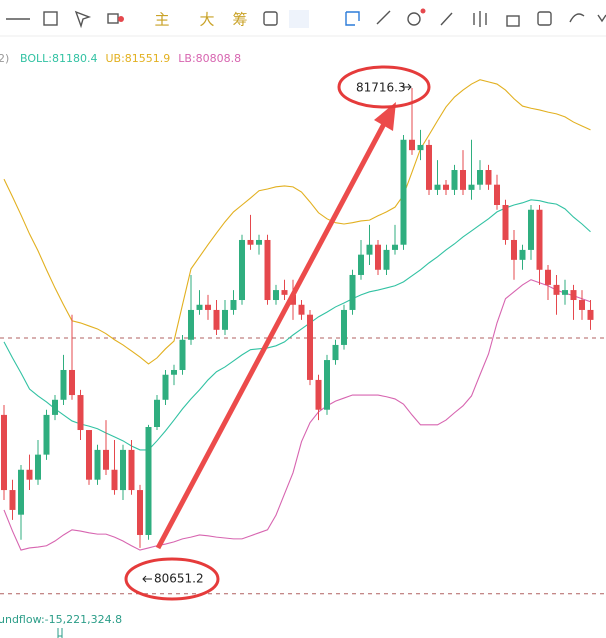  Describe the element at coordinates (385, 116) in the screenshot. I see `trend-arrow-head` at that location.